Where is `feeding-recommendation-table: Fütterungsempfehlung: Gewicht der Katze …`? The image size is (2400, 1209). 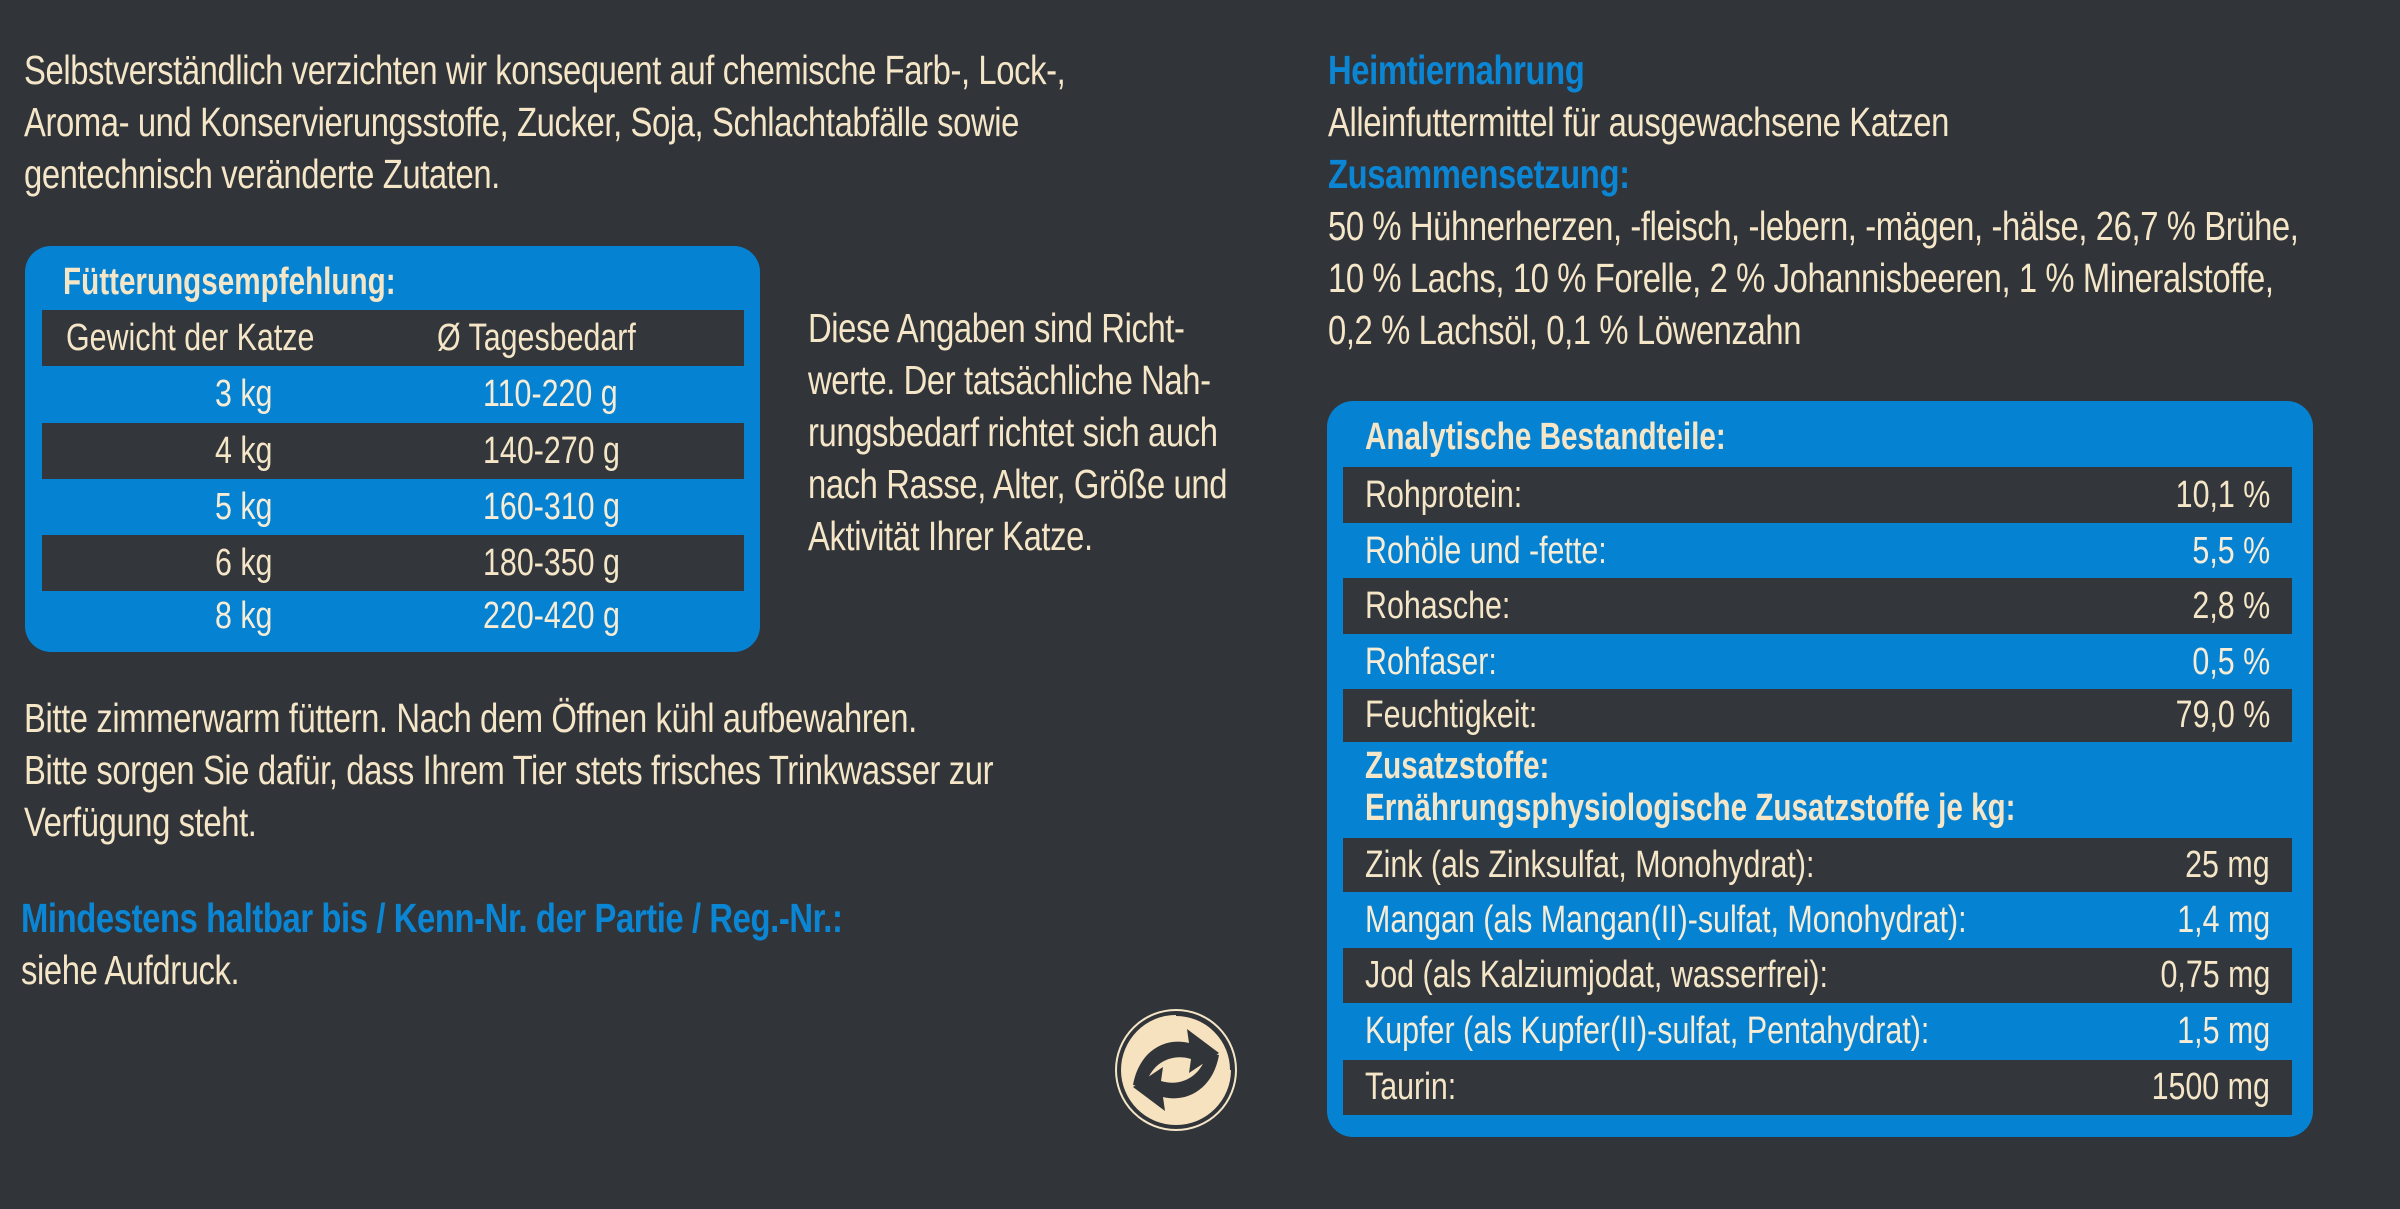
feeding-recommendation-table: Fütterungsempfehlung: Gewicht der Katze … is located at coordinates (392, 449).